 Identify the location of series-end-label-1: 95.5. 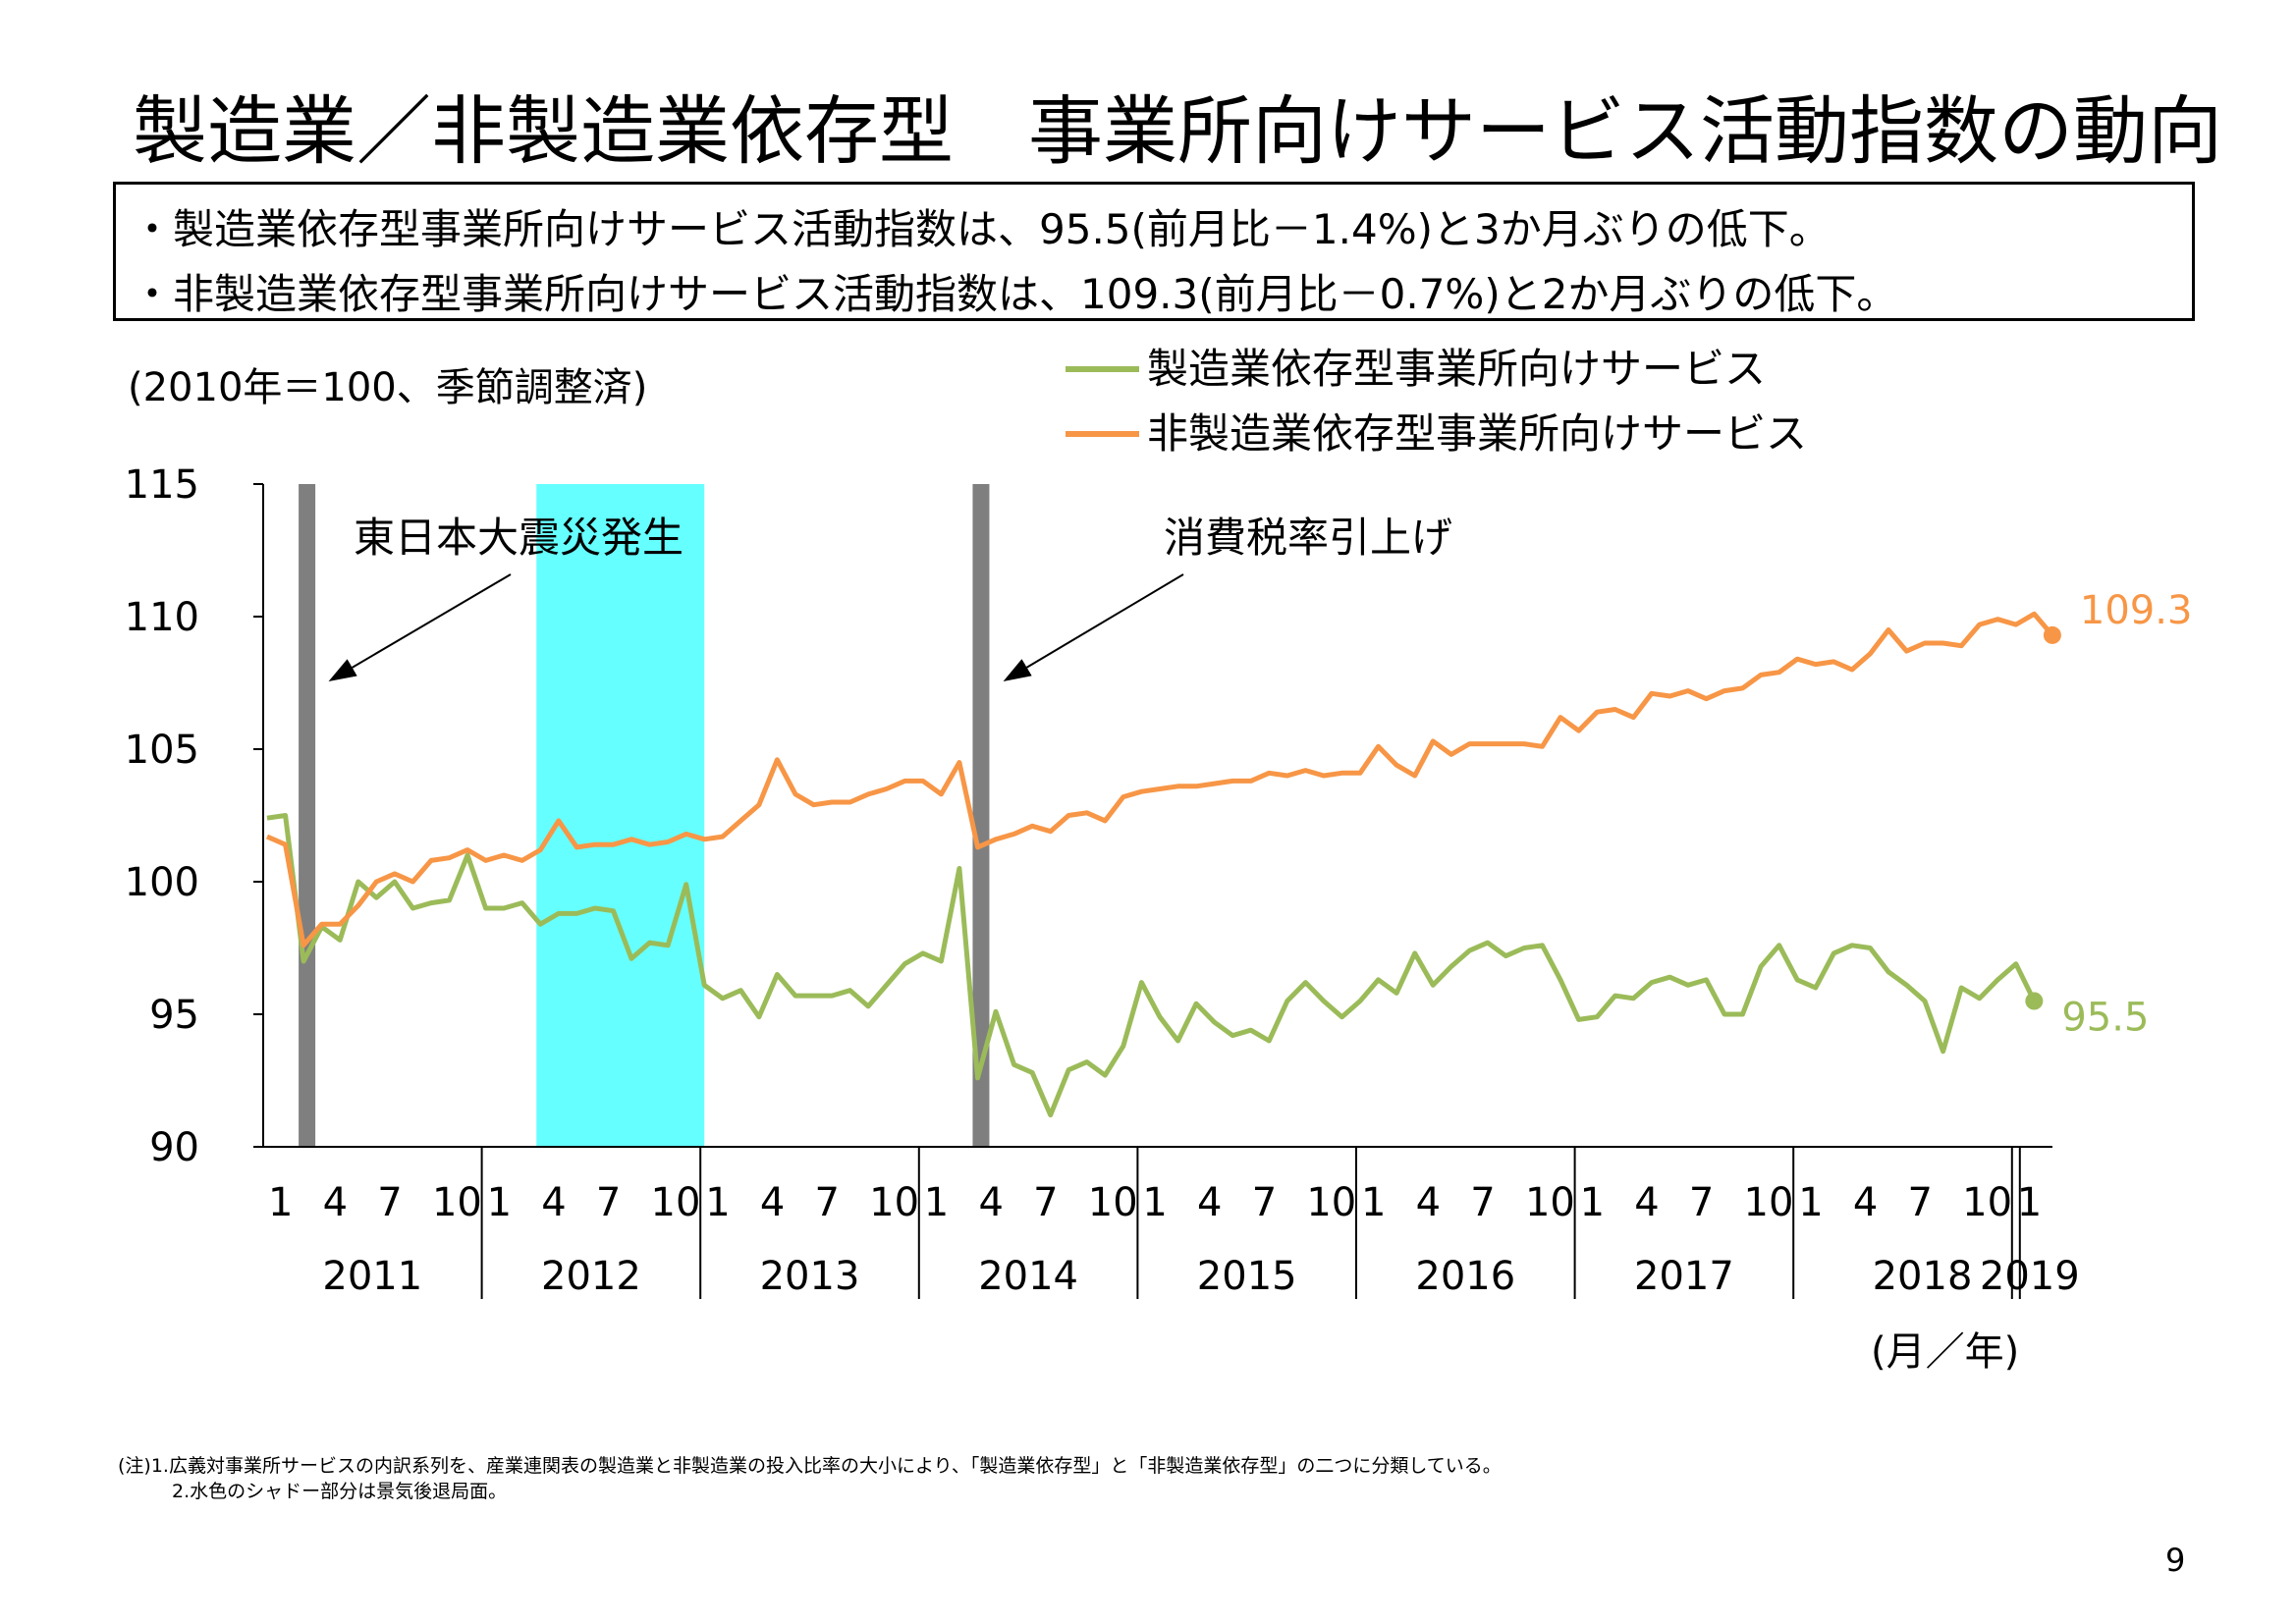
(2105, 1018).